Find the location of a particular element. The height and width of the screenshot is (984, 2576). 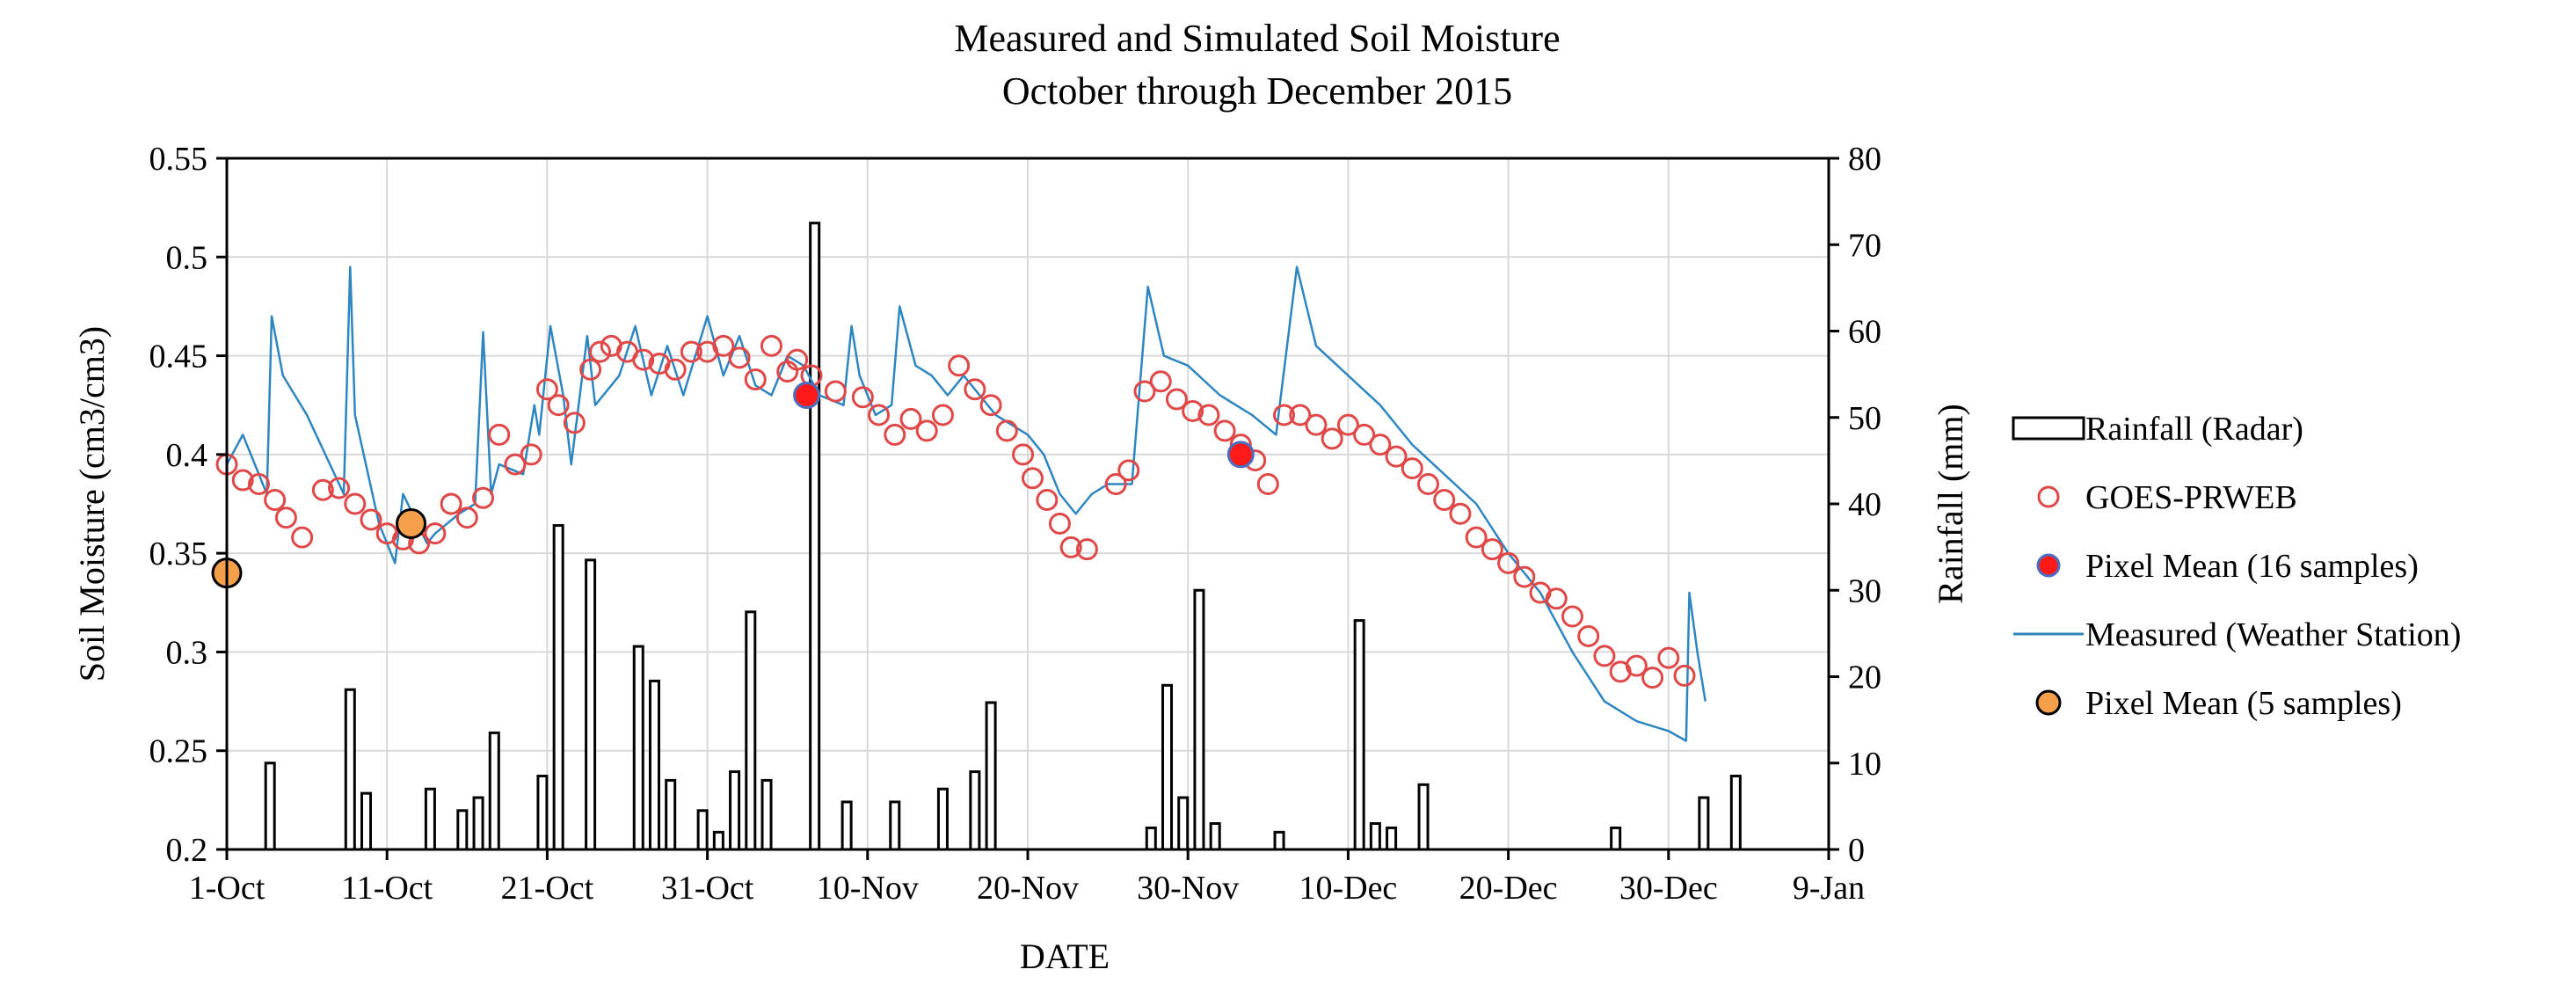

y-tick-label: 0.25 is located at coordinates (178, 751).